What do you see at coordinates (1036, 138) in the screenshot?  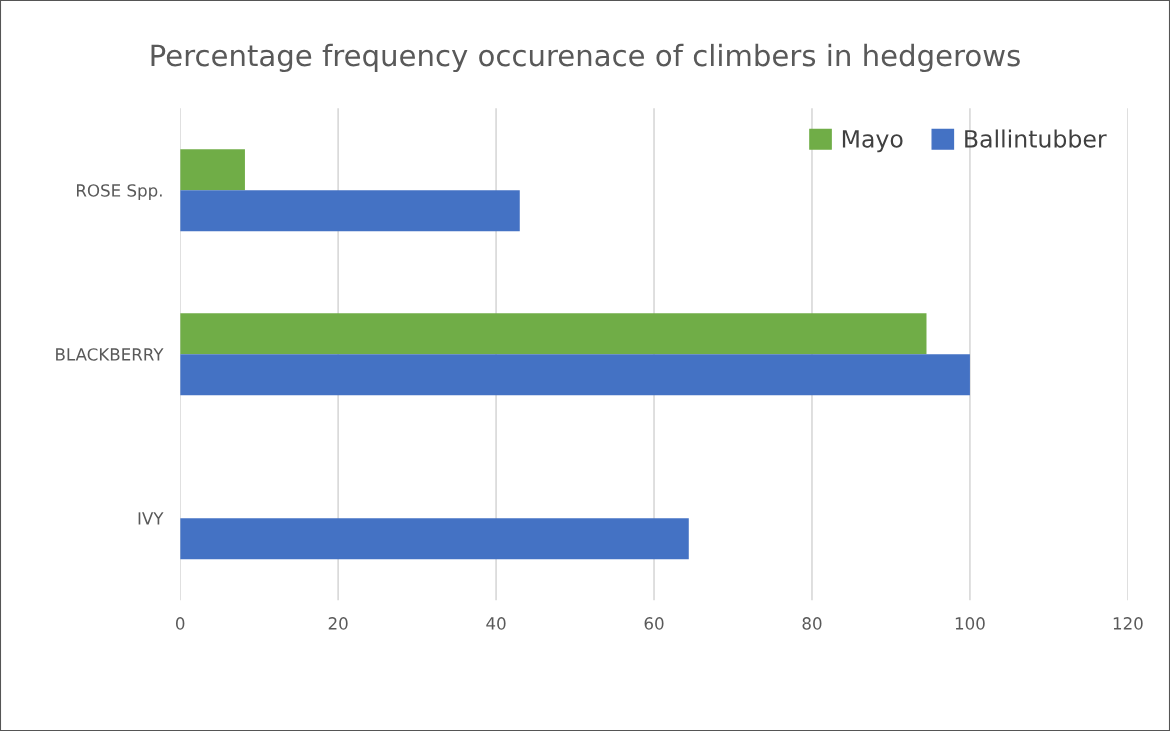 I see `legend-label: Ballintubber` at bounding box center [1036, 138].